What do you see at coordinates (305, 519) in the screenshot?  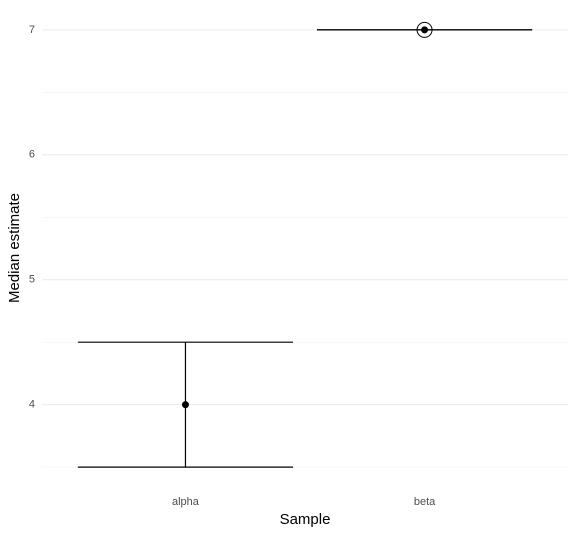 I see `x-axis-title: Sample` at bounding box center [305, 519].